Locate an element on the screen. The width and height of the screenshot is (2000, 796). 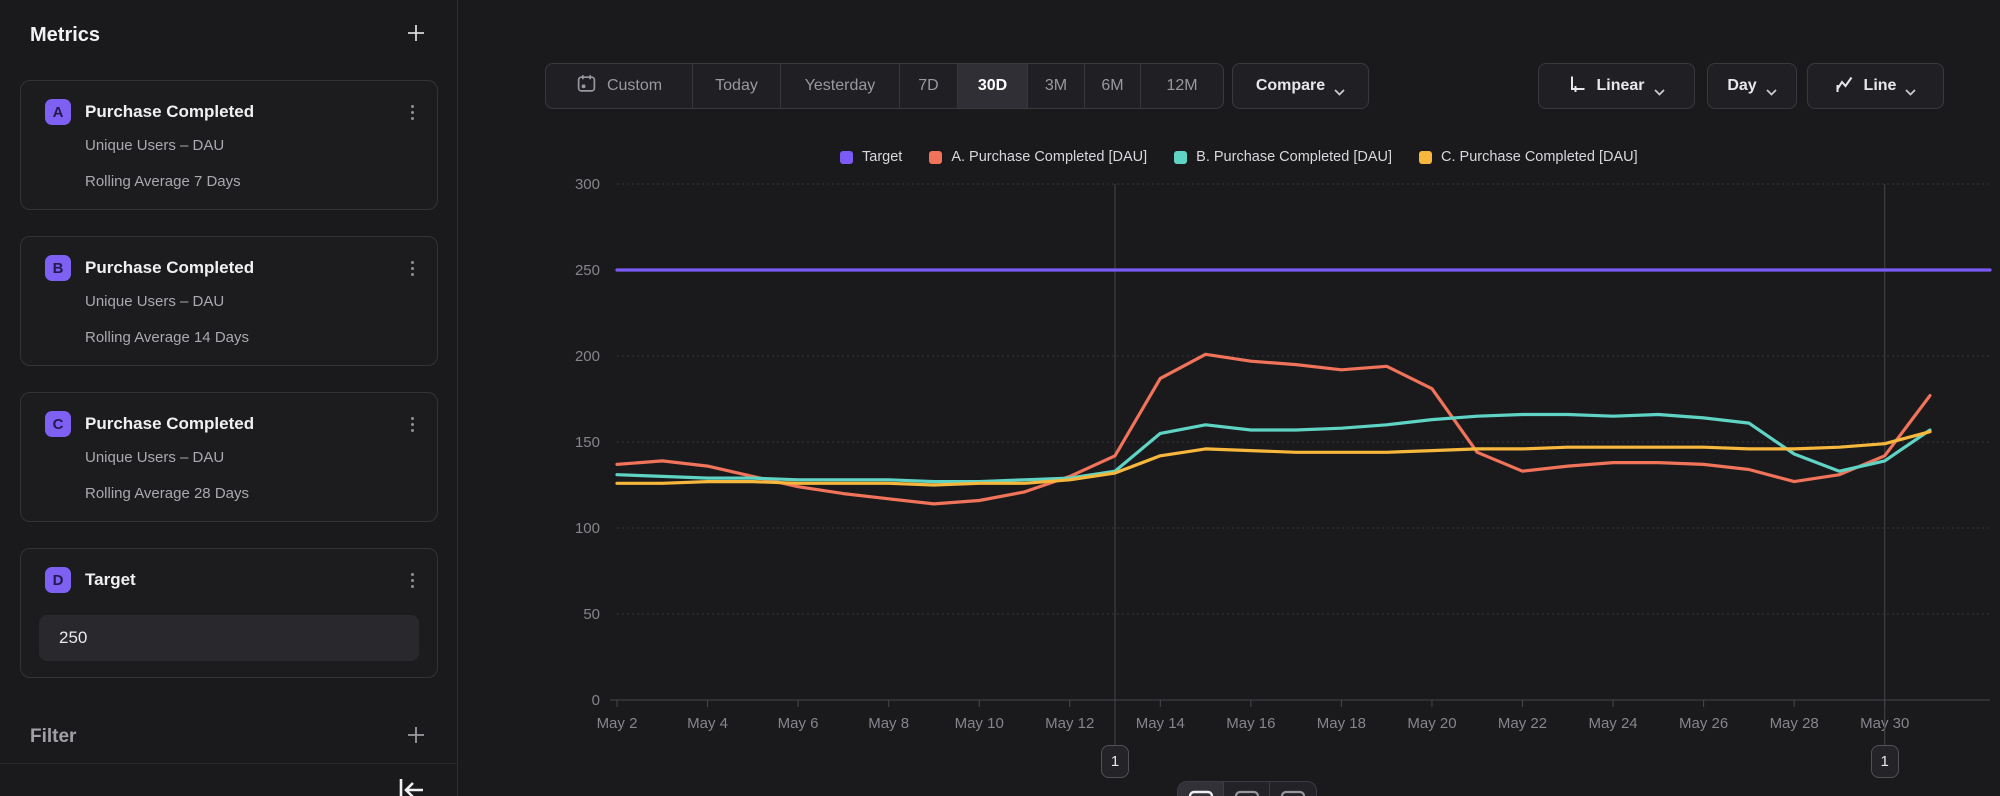
legend-item: B. Purchase Completed [DAU] is located at coordinates (1283, 157).